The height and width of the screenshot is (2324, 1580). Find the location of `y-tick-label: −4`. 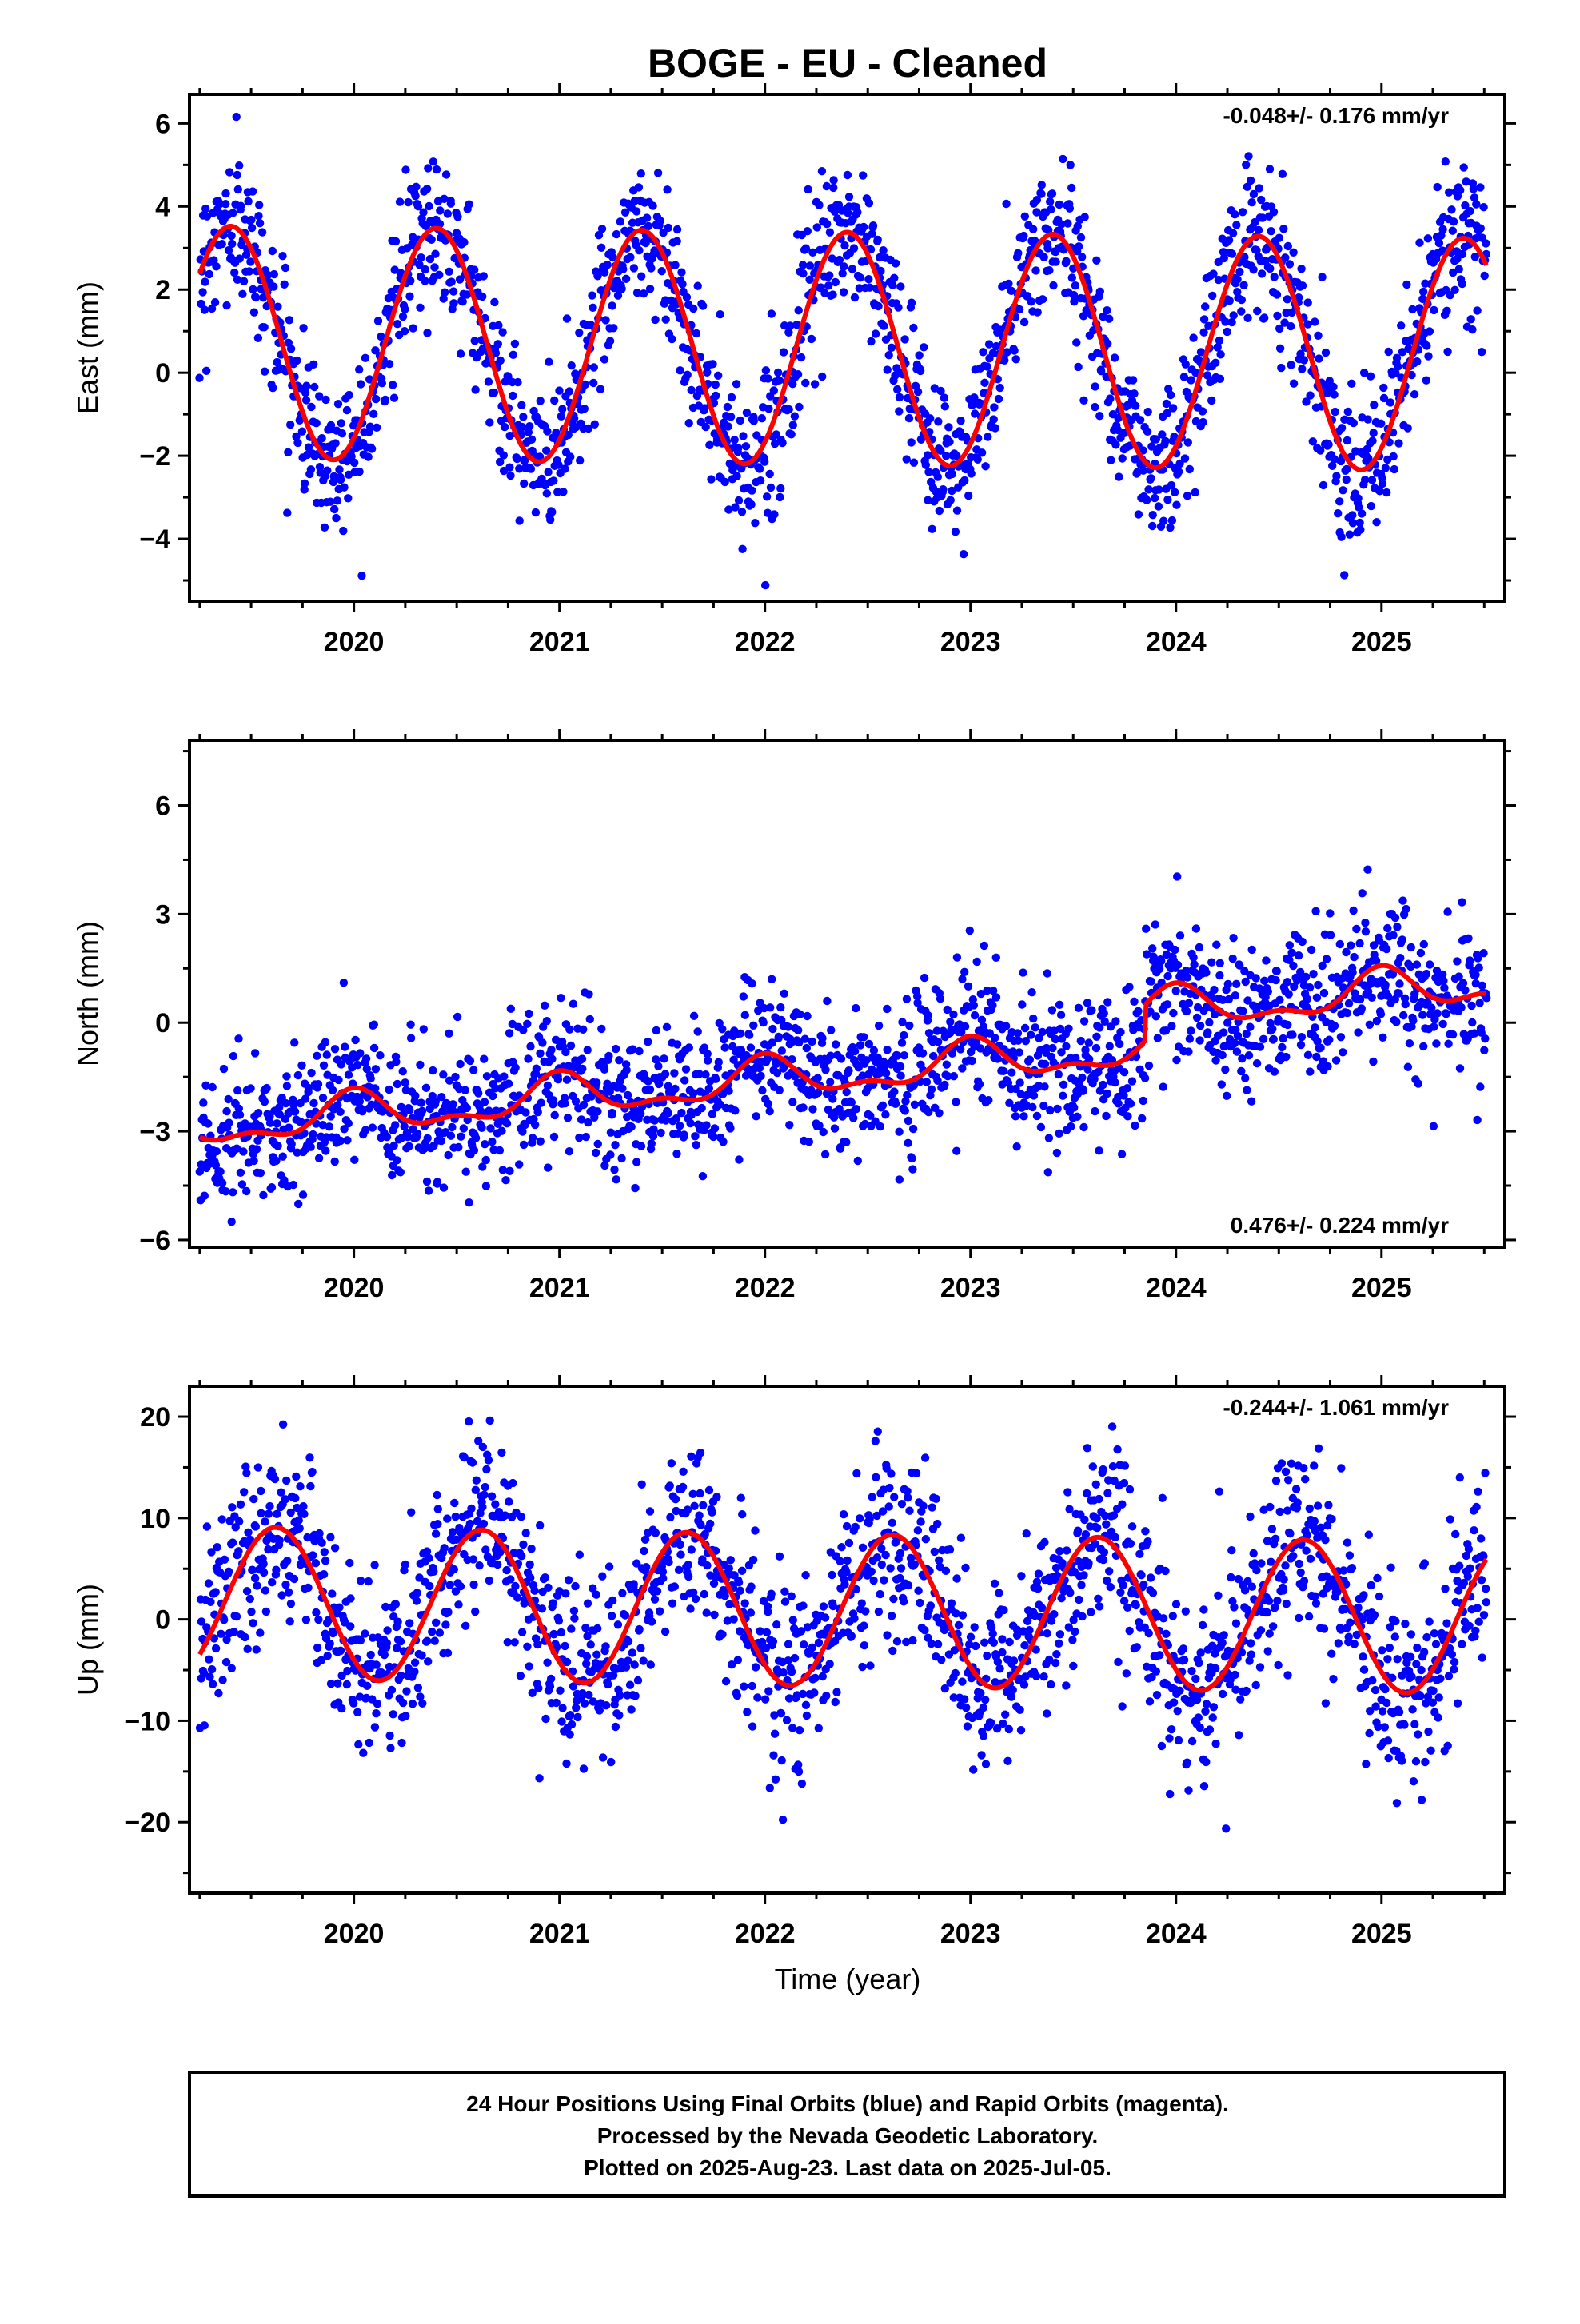

y-tick-label: −4 is located at coordinates (154, 540).